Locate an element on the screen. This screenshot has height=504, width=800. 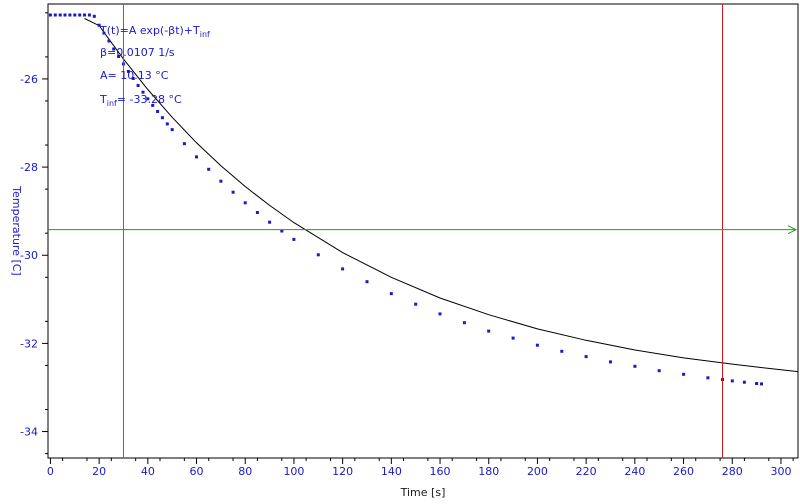
x-tick-label: 40 is located at coordinates (148, 471).